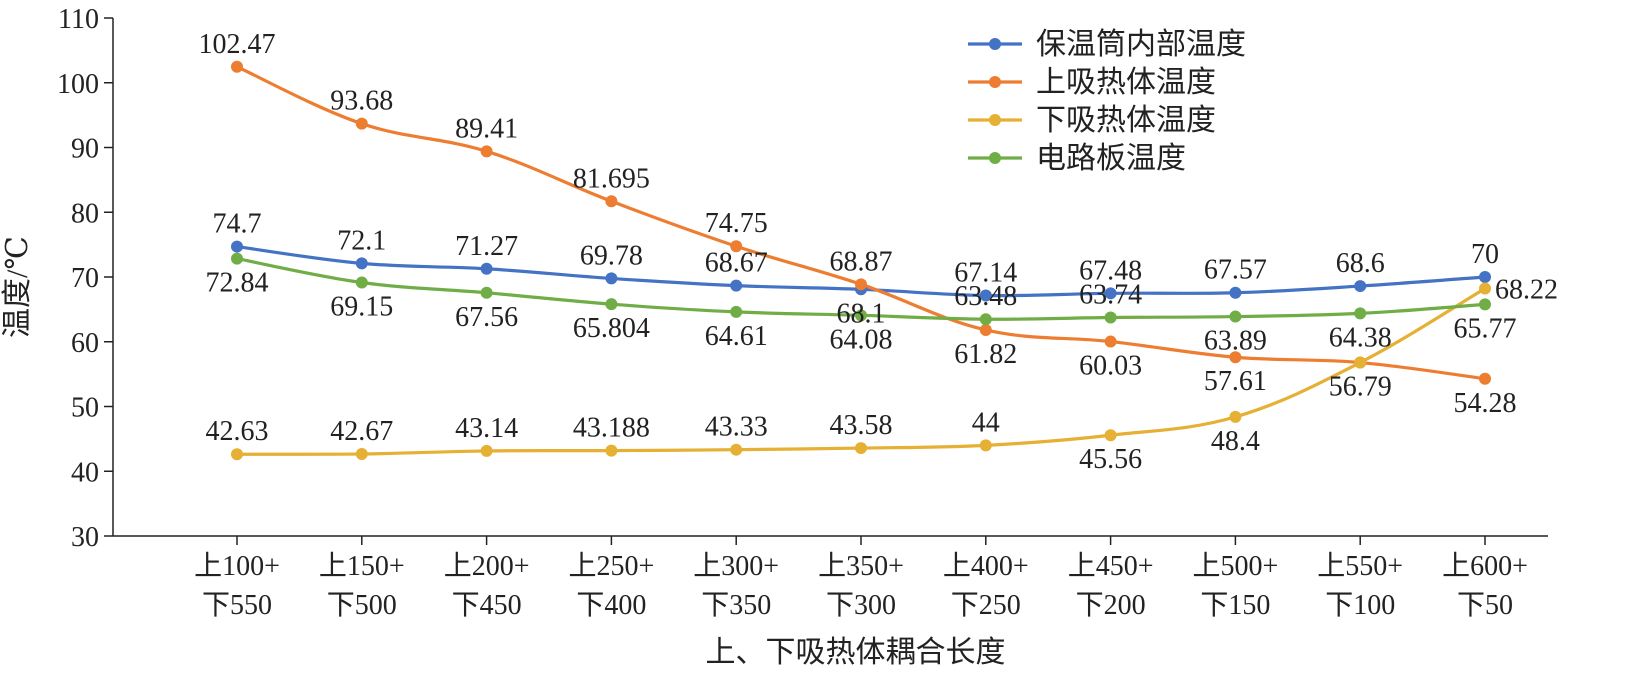  What do you see at coordinates (1360, 337) in the screenshot?
I see `data-label: 64.38` at bounding box center [1360, 337].